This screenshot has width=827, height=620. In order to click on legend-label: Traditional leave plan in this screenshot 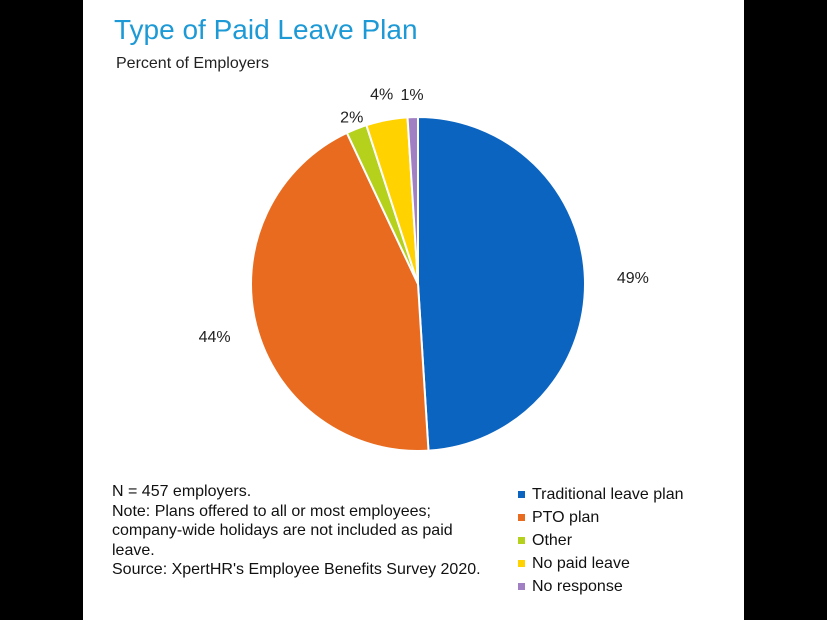, I will do `click(608, 494)`.